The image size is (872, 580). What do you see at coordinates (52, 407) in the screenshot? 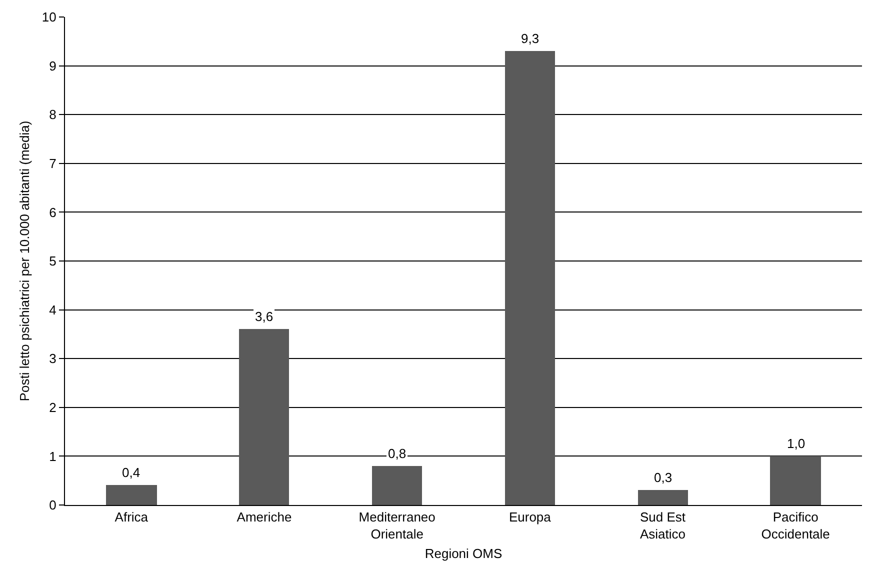
I see `y-tick-label: 2` at bounding box center [52, 407].